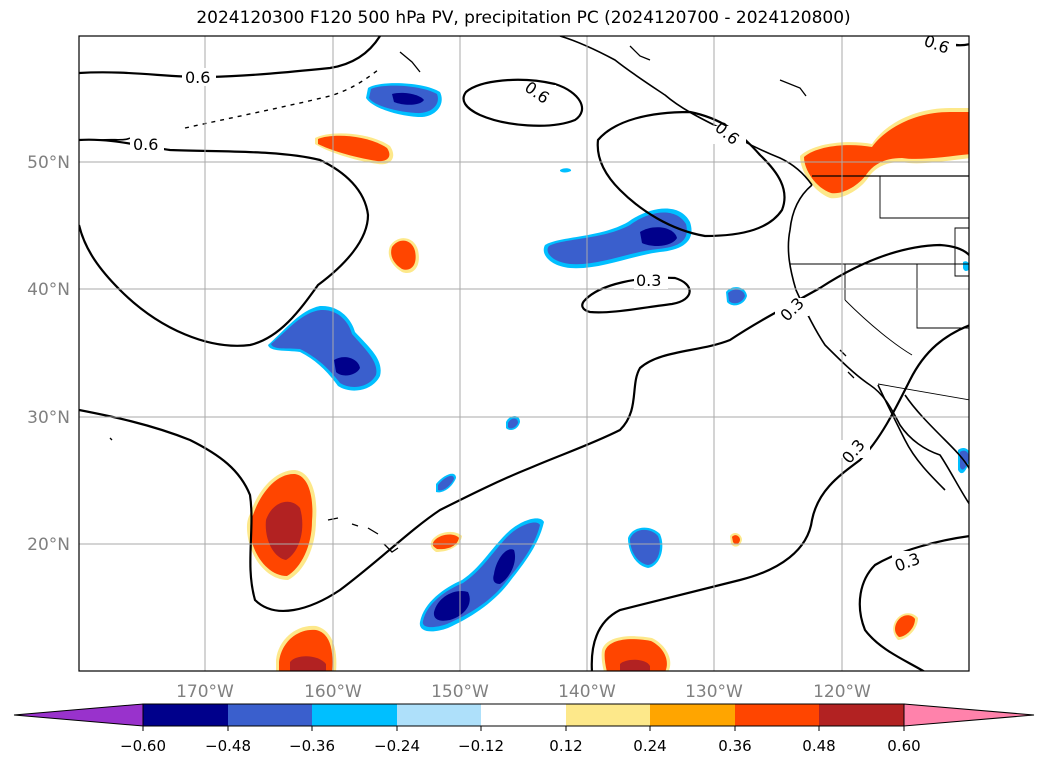 The image size is (1047, 765). I want to click on pv-contour-0.6-gyre, so click(224, 242).